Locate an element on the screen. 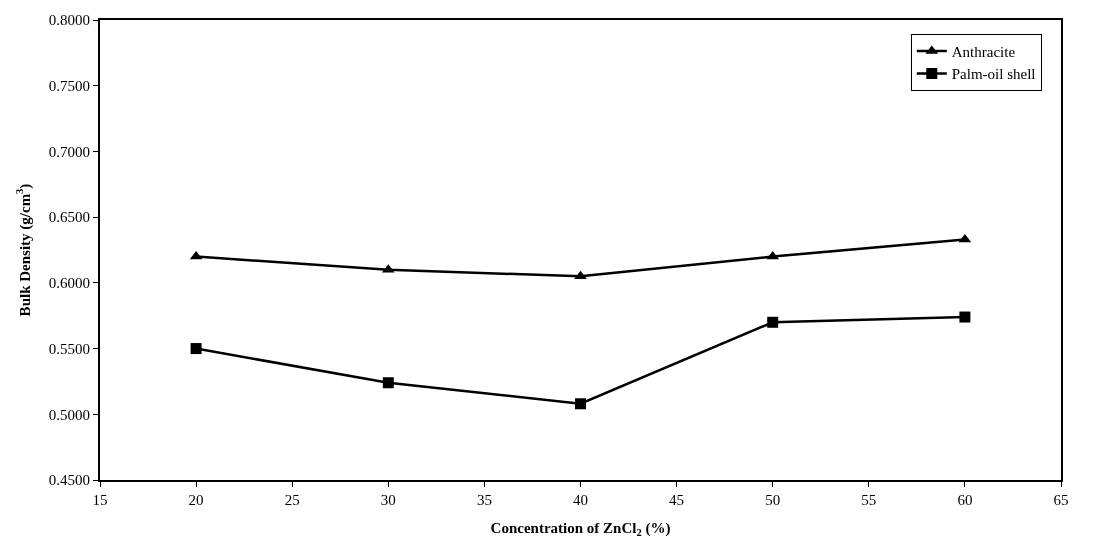 The height and width of the screenshot is (560, 1101). x-tick-label: 60 is located at coordinates (965, 500).